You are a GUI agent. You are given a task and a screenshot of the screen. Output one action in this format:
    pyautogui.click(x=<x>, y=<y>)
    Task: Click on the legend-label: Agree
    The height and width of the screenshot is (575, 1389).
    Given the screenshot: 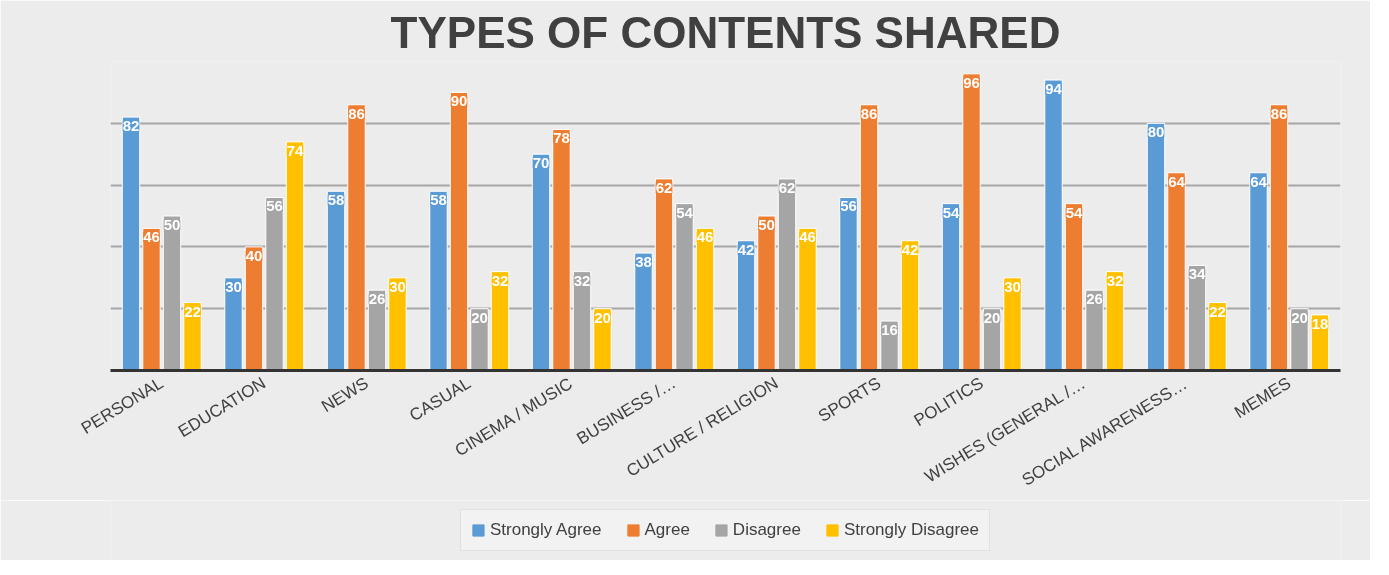 What is the action you would take?
    pyautogui.click(x=667, y=530)
    